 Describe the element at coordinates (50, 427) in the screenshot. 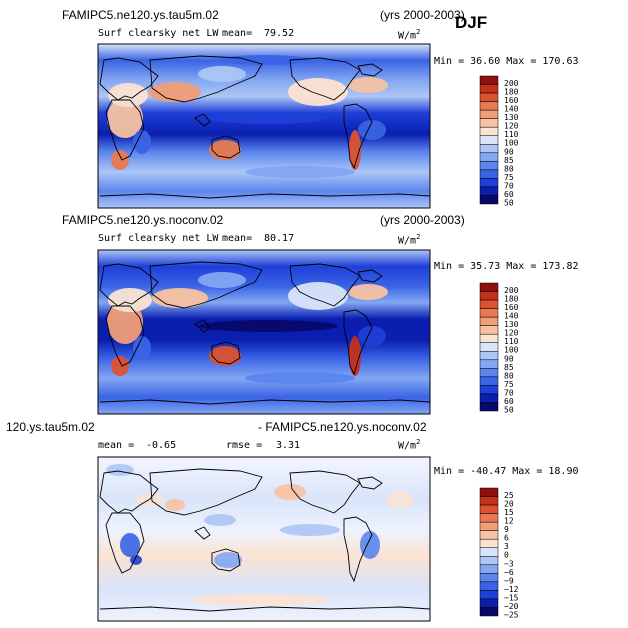

I see `panel3-case-label-left: 120.ys.tau5m.02` at that location.